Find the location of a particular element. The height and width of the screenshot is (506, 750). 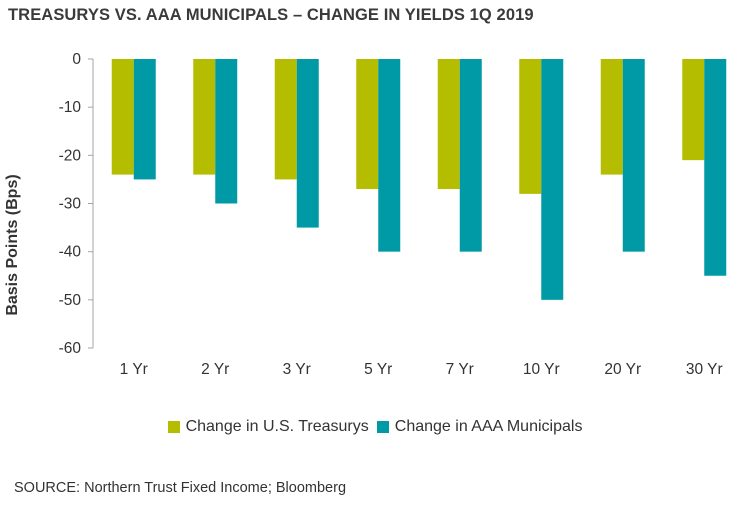

legend-label-municipals: Change in AAA Municipals is located at coordinates (488, 426).